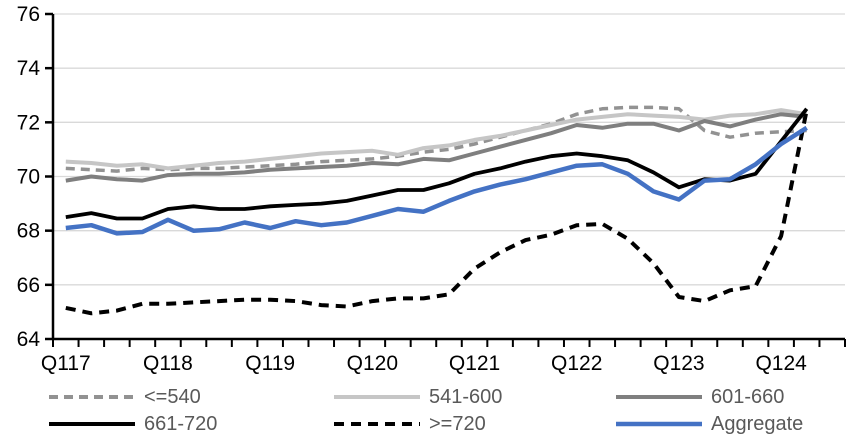 This screenshot has width=852, height=441. What do you see at coordinates (659, 423) in the screenshot?
I see `legend-swatch-aggregate` at bounding box center [659, 423].